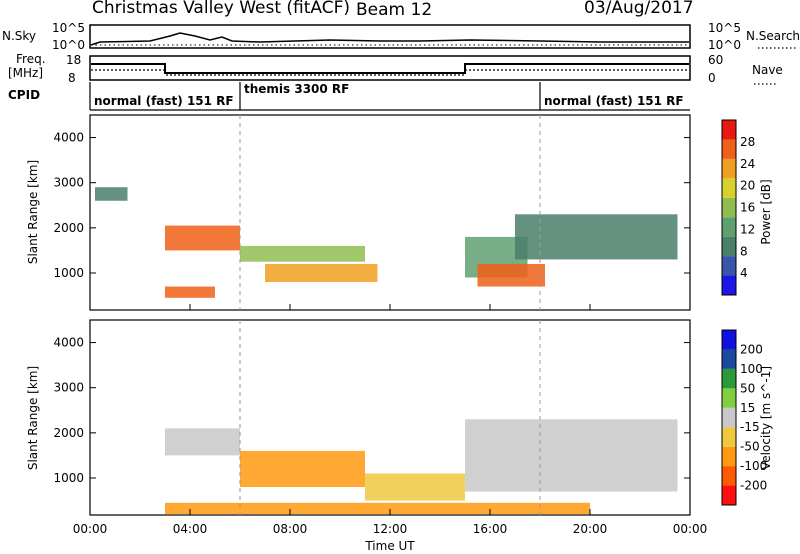 The width and height of the screenshot is (800, 554). I want to click on freq-panel-frame, so click(390, 68).